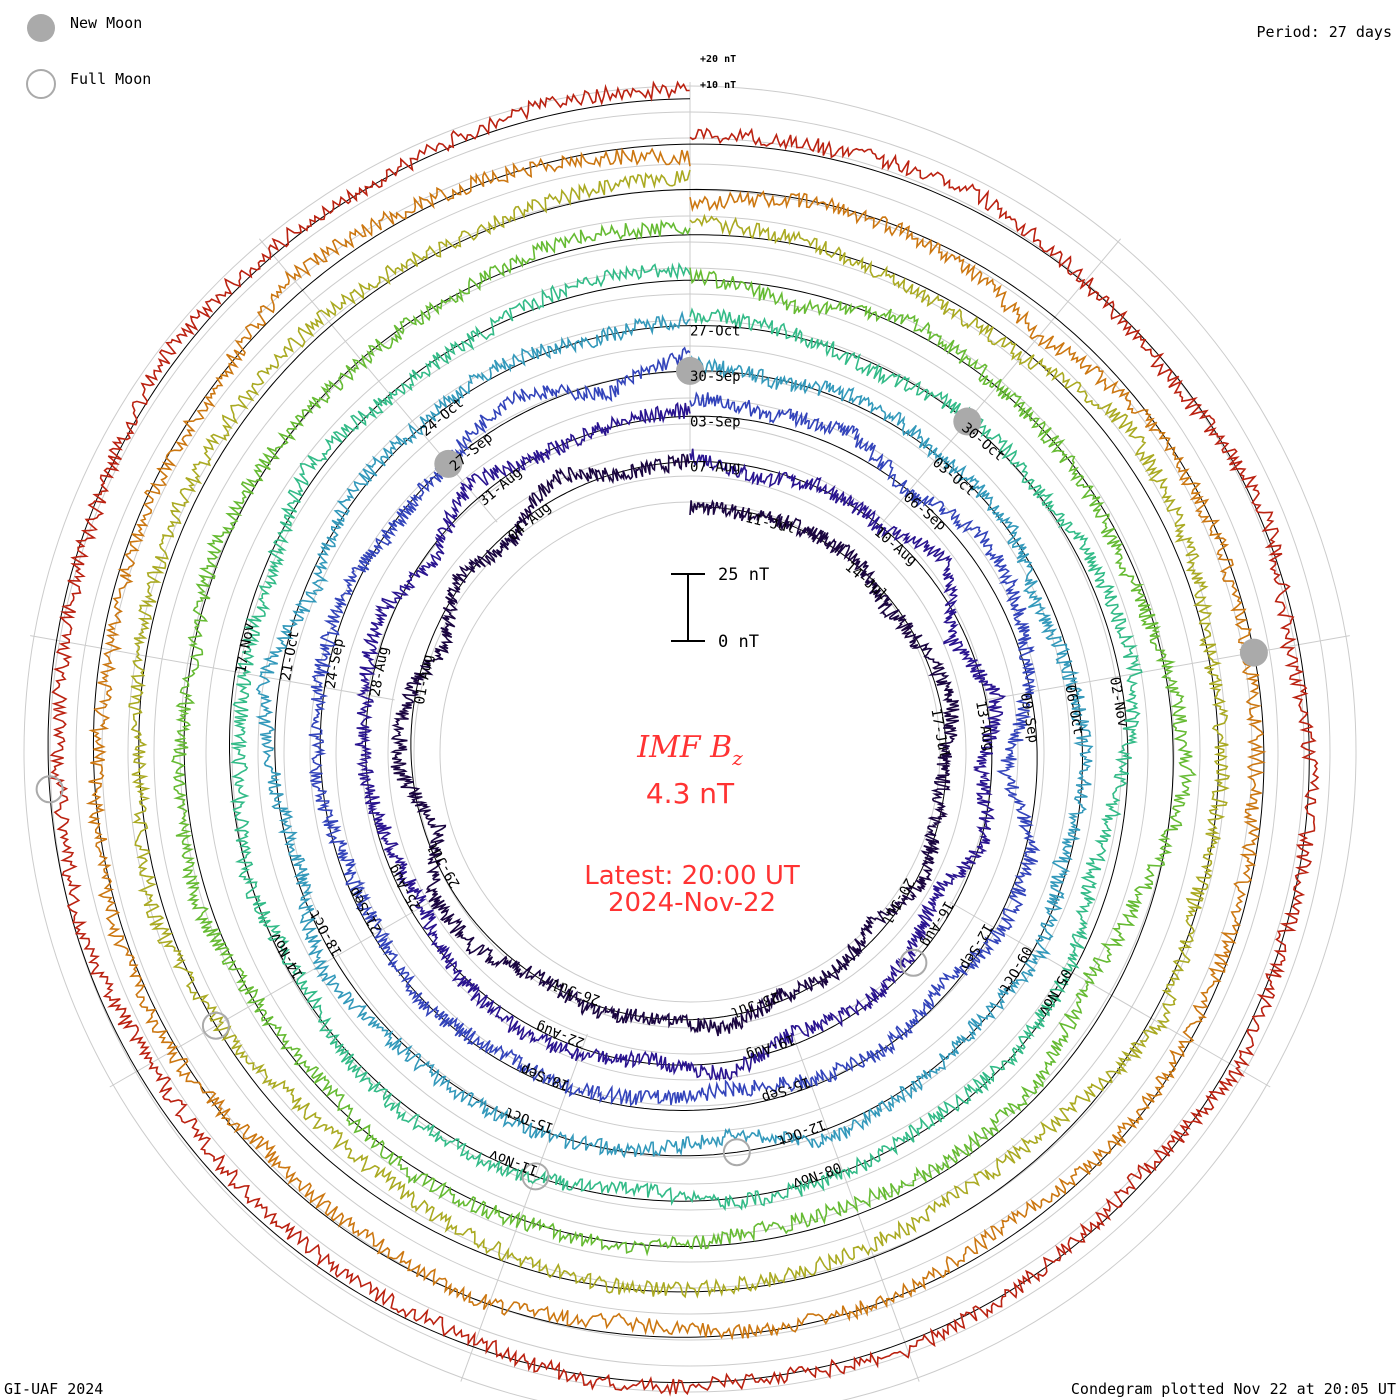 The image size is (1400, 1400). What do you see at coordinates (1233, 1389) in the screenshot?
I see `footer-right: Condegram plotted Nov 22 at 20:05 UT` at bounding box center [1233, 1389].